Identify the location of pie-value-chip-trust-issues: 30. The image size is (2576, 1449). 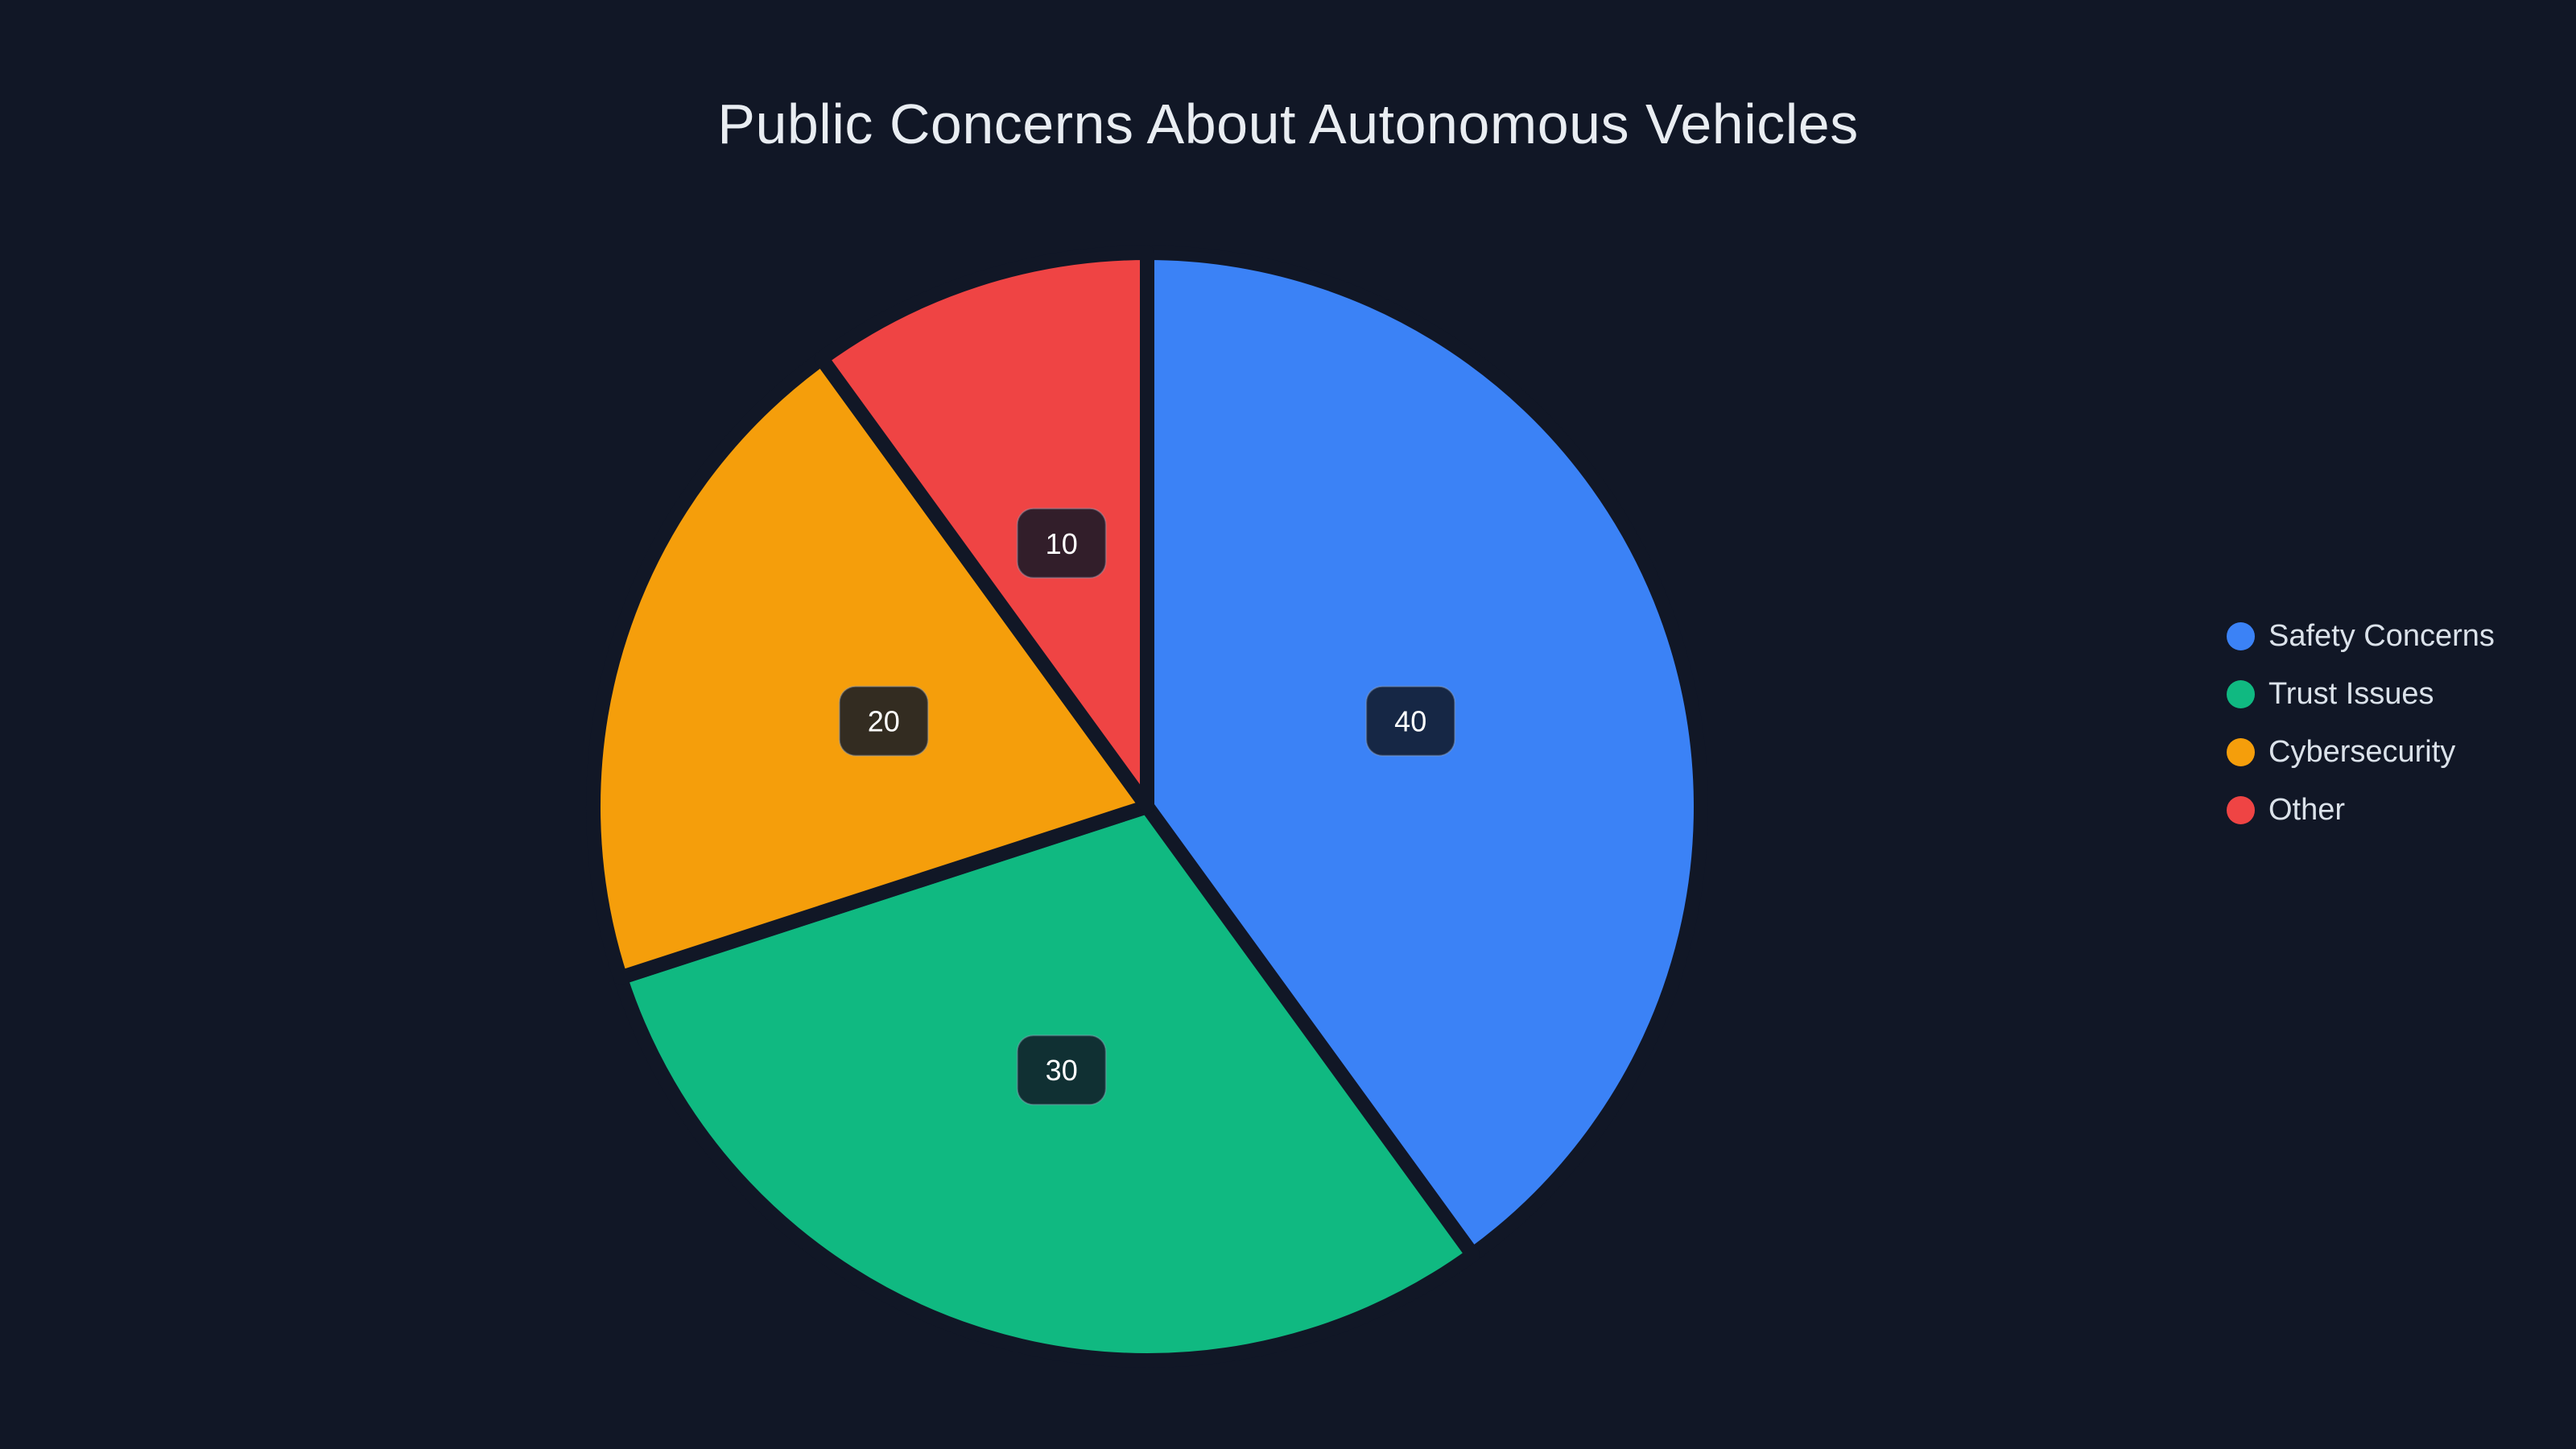
(1061, 1070).